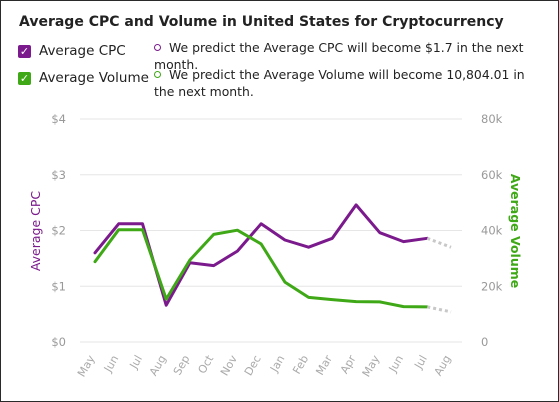 The height and width of the screenshot is (402, 559). Describe the element at coordinates (58, 342) in the screenshot. I see `y-left-tick-label: $0` at that location.